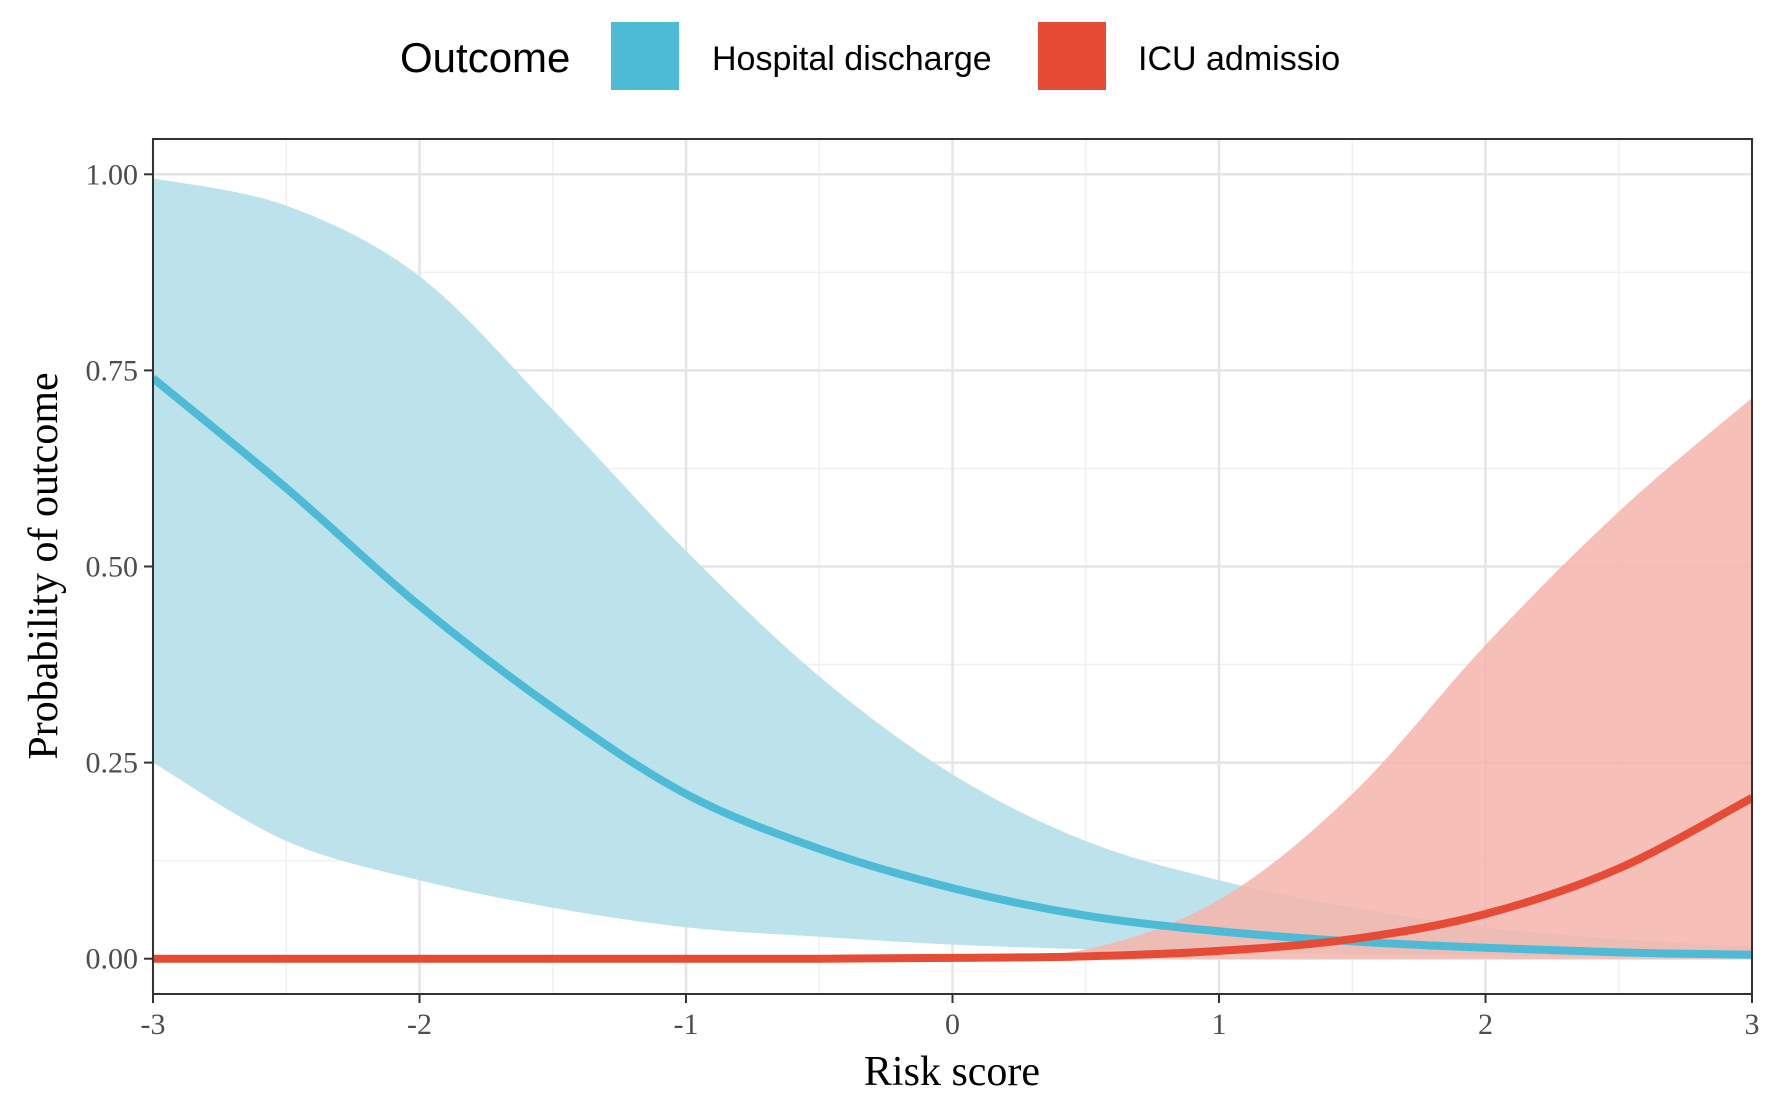  Describe the element at coordinates (1485, 1024) in the screenshot. I see `x-tick-label: 2` at that location.